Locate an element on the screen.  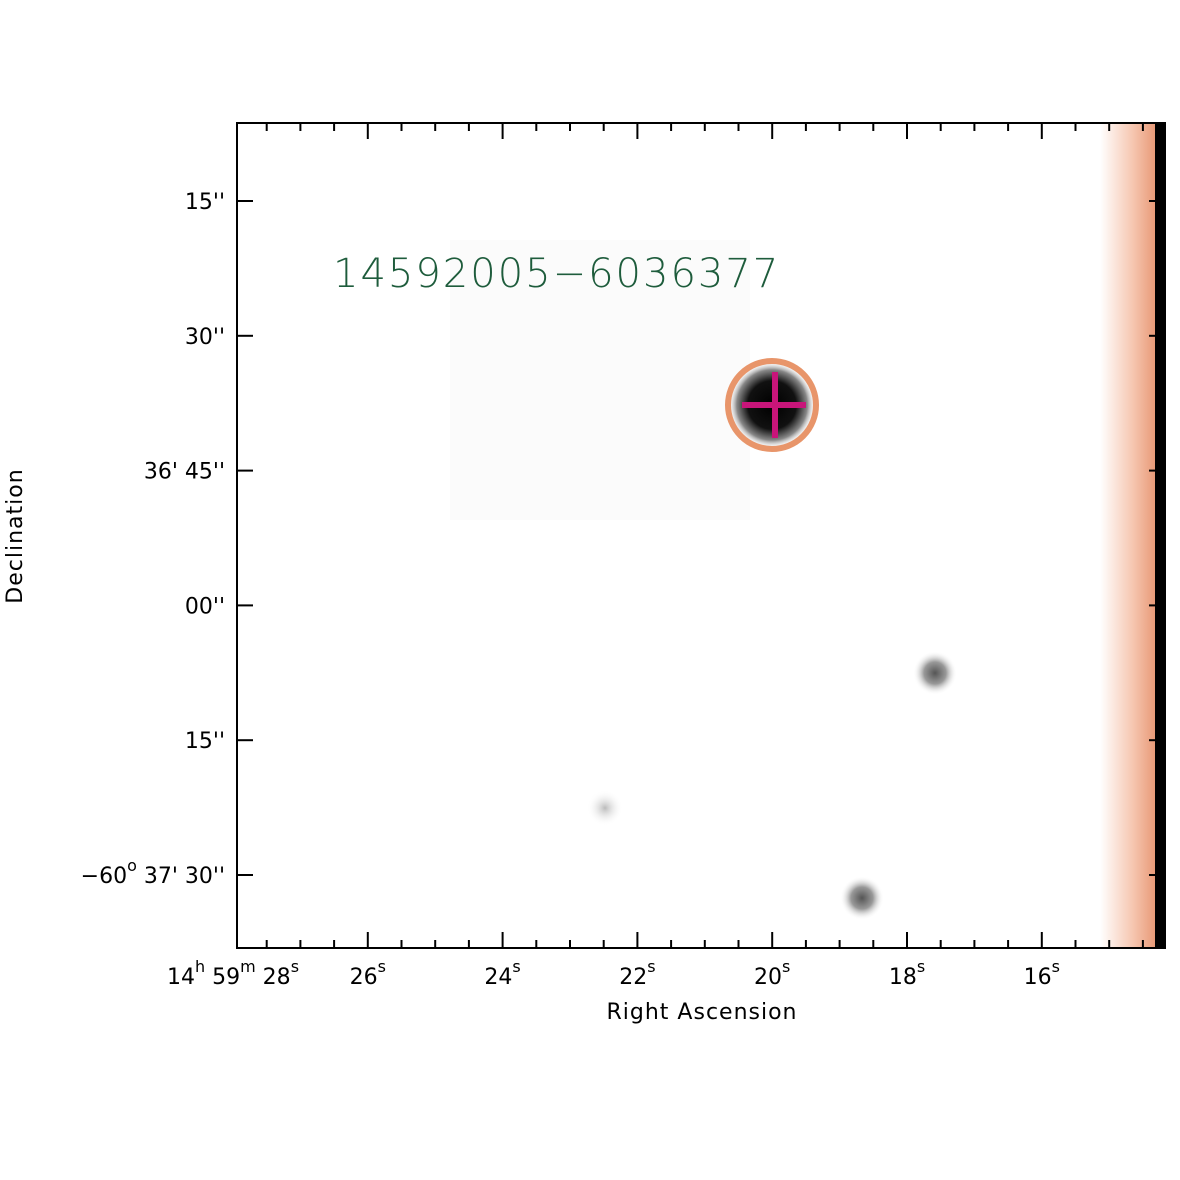
source-label: 14592005−6036377 is located at coordinates (556, 274).